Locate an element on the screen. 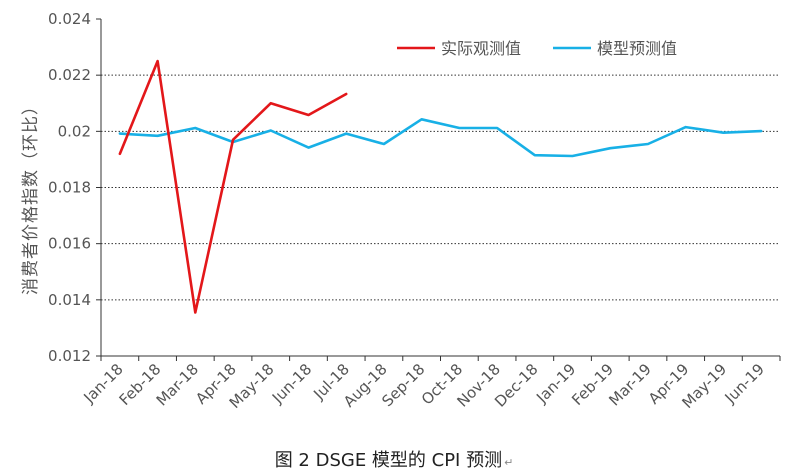 The width and height of the screenshot is (788, 475). figure-caption: 图 2 DSGE 模型的 CPI 预测 ↵ is located at coordinates (394, 459).